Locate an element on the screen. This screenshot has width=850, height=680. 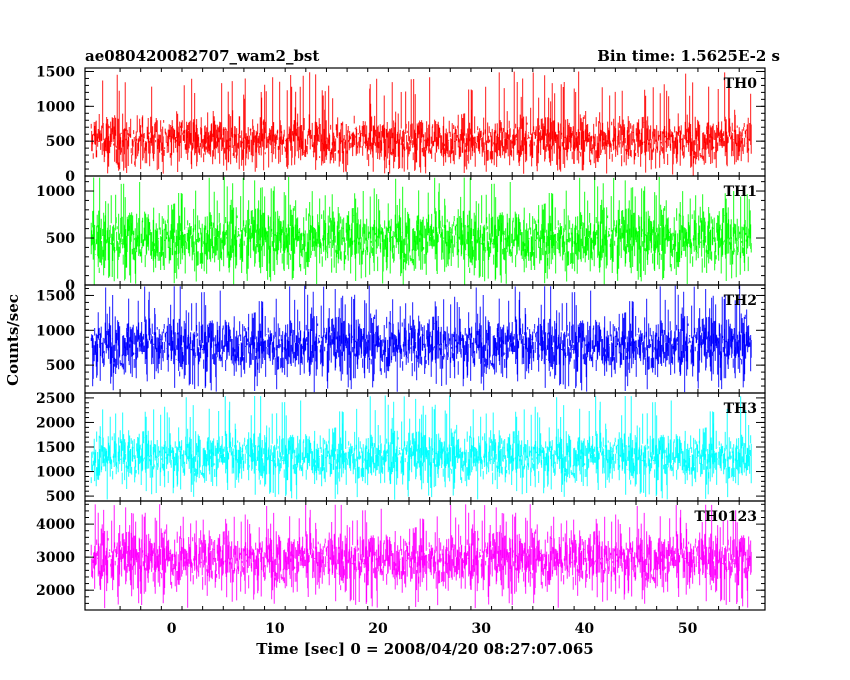
x-tick-label: 40 is located at coordinates (585, 629).